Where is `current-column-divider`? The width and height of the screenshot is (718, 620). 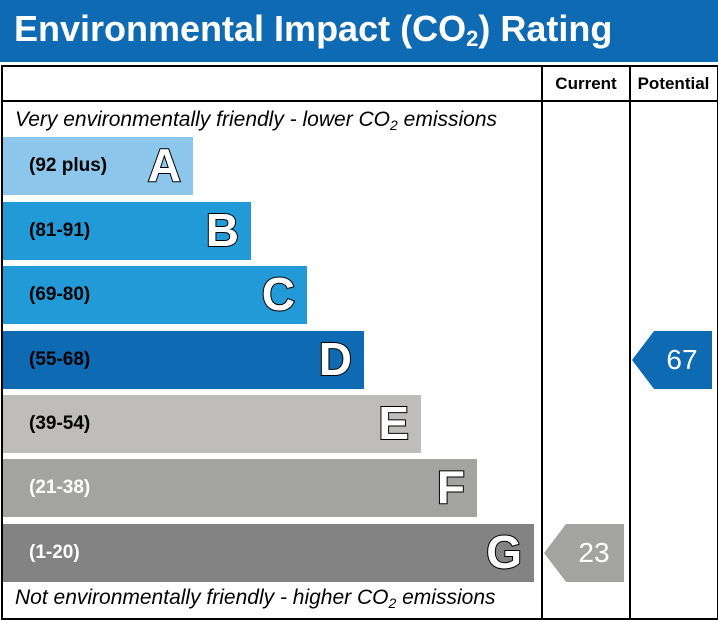 current-column-divider is located at coordinates (542, 342).